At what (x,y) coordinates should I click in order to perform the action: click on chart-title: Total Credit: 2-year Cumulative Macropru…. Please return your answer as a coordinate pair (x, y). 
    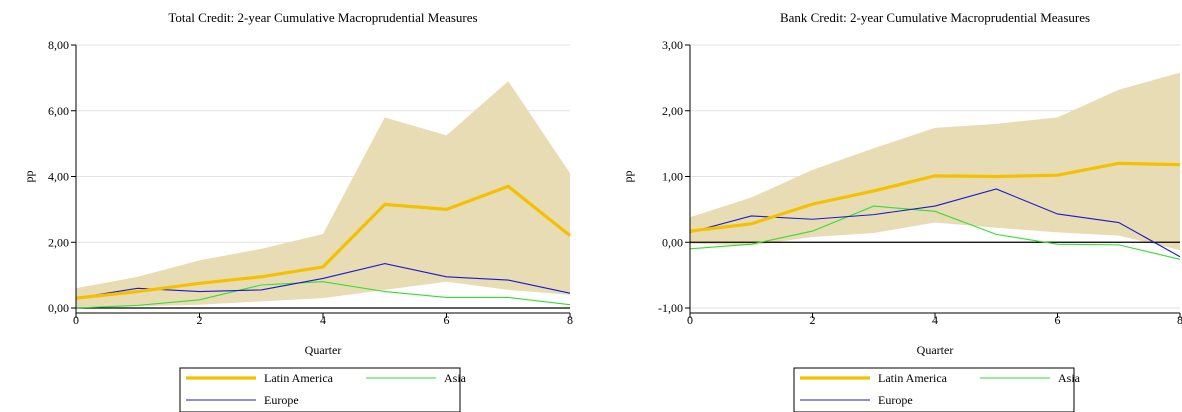
    Looking at the image, I should click on (322, 17).